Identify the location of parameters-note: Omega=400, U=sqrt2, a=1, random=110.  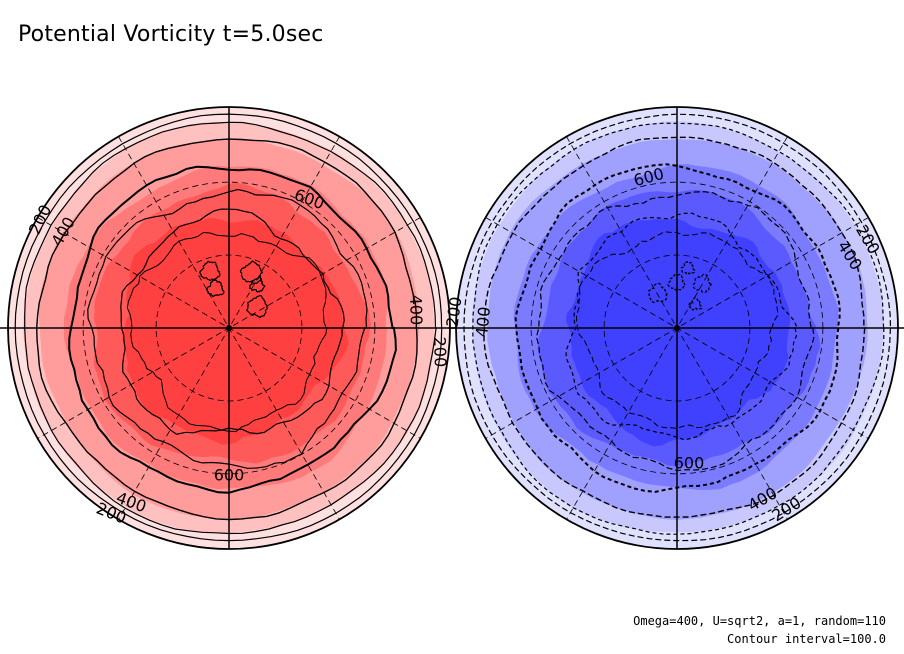
(759, 621).